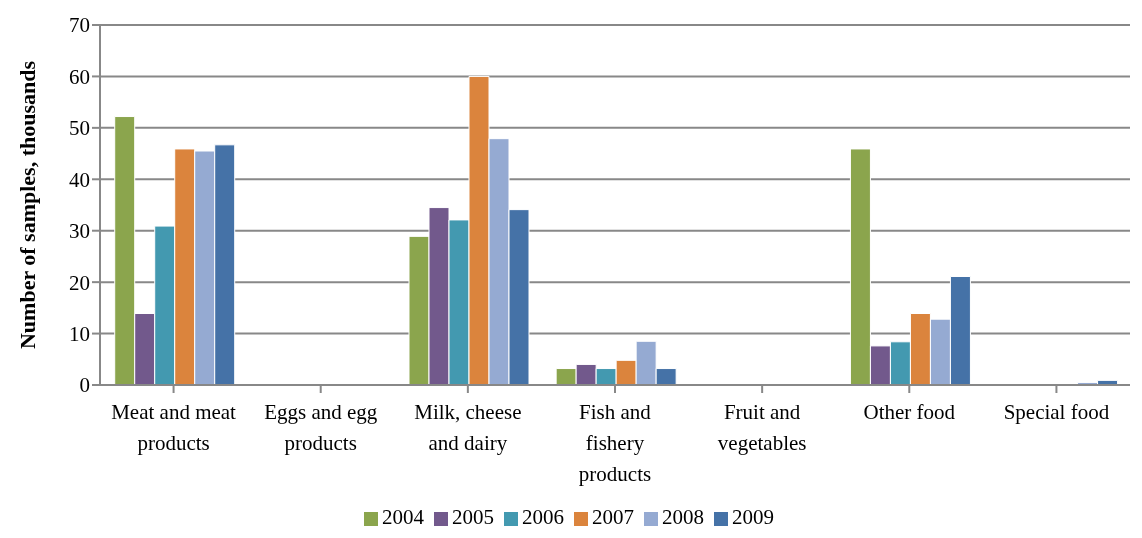 This screenshot has height=538, width=1142. I want to click on legend-label: 2008, so click(683, 517).